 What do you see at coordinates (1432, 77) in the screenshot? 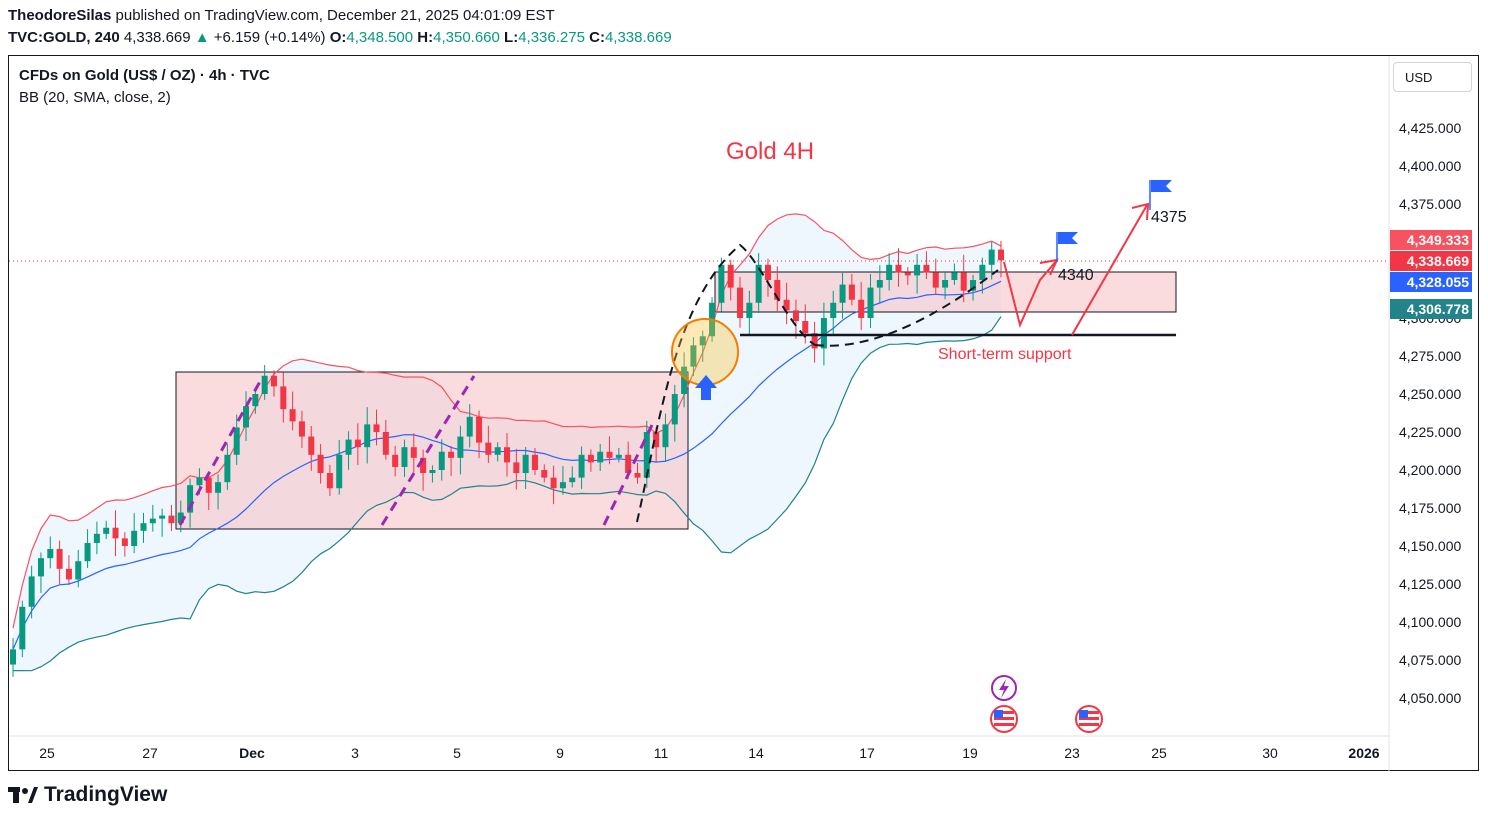
I see `currency-button: USD` at bounding box center [1432, 77].